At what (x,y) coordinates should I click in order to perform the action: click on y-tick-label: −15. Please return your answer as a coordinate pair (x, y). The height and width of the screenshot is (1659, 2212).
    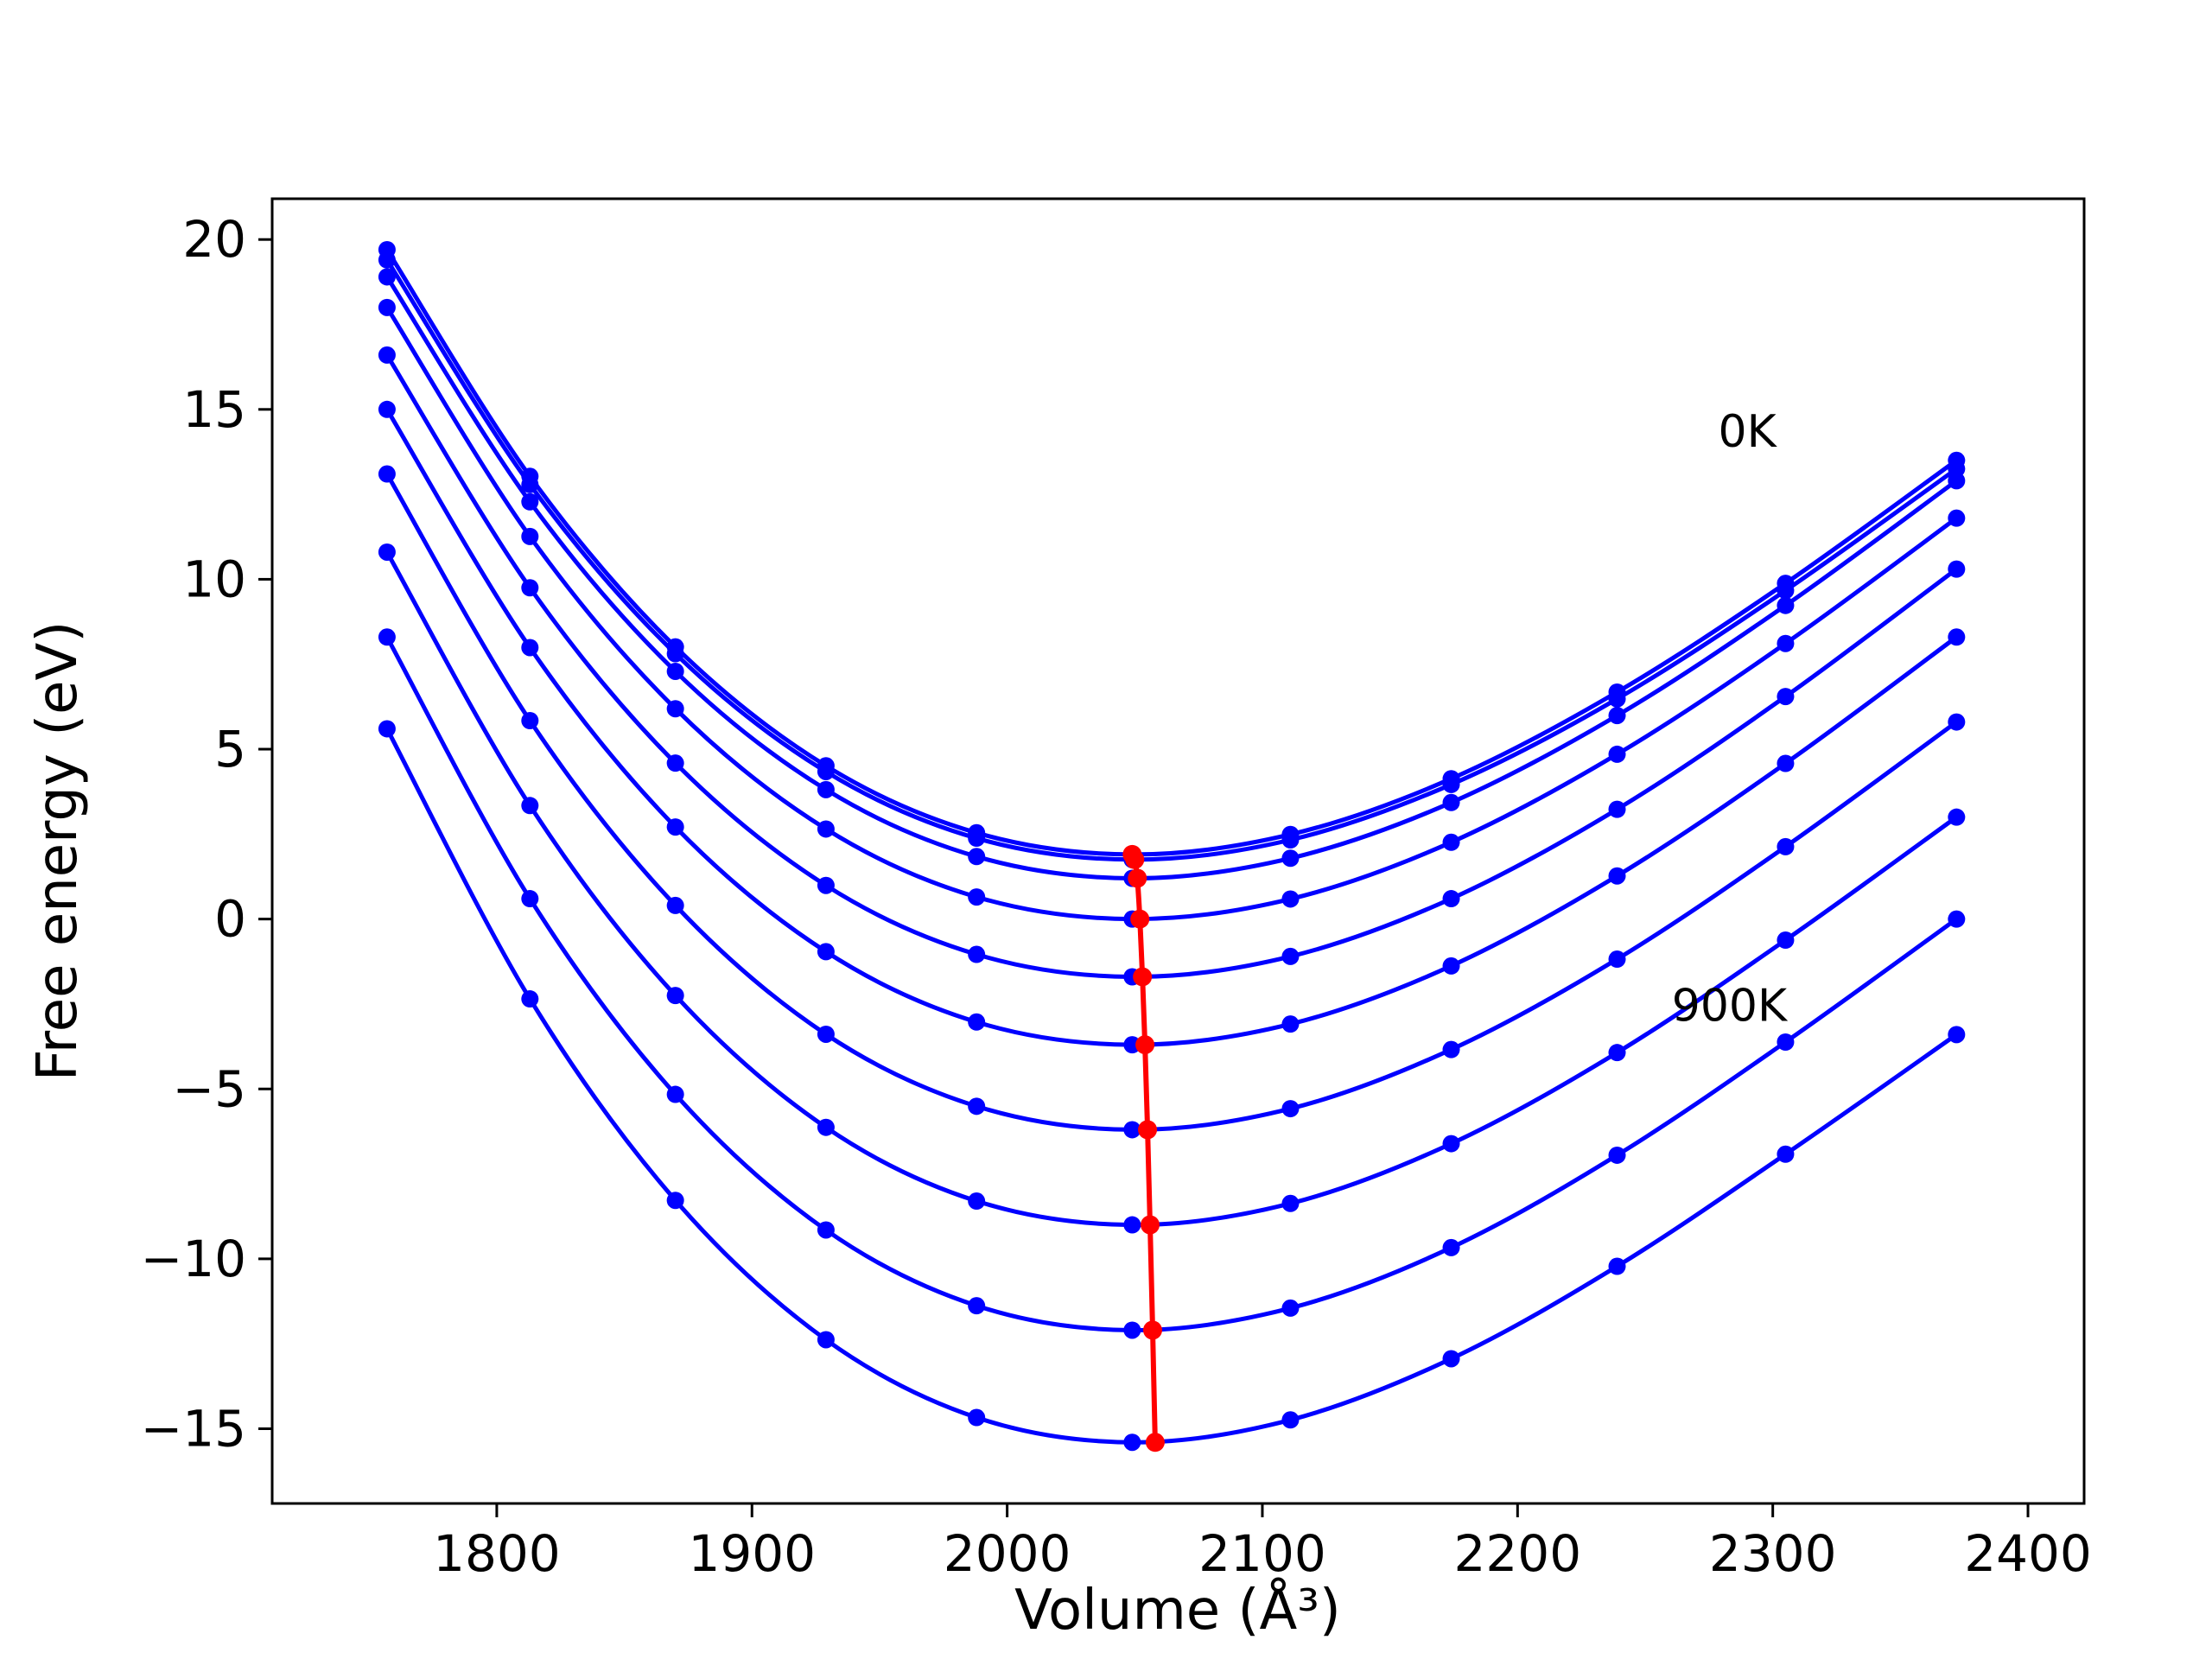
    Looking at the image, I should click on (193, 1428).